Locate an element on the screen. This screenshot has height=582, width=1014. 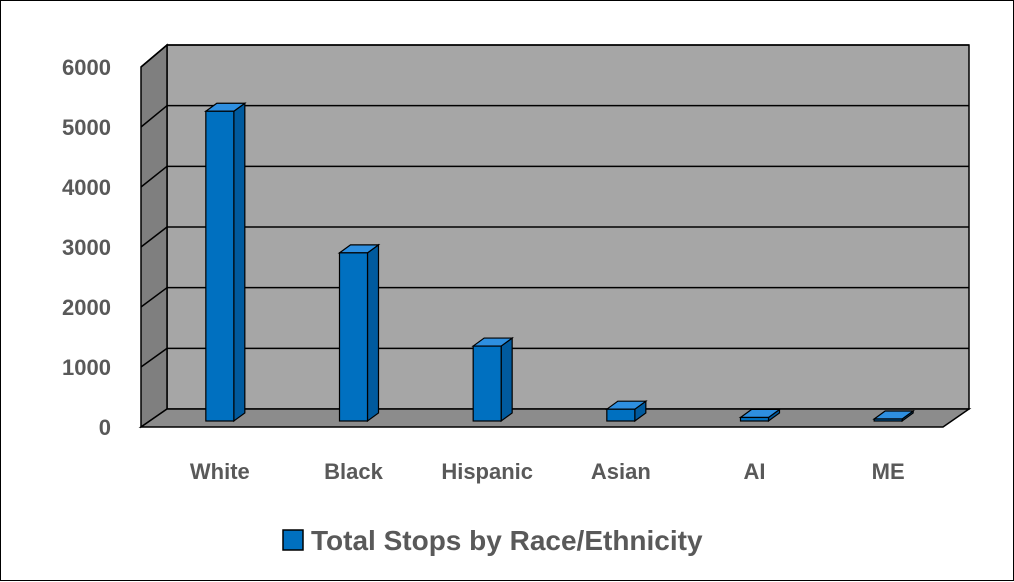
y-tick-label: 2000 is located at coordinates (86, 307).